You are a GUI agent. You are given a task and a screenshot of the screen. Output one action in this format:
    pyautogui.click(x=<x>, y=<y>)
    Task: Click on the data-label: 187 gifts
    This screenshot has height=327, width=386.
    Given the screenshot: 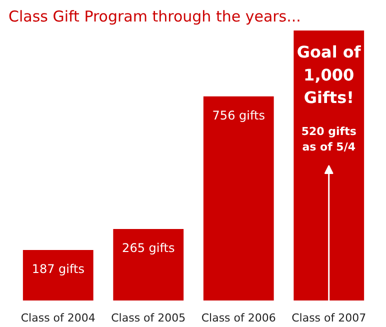 What is the action you would take?
    pyautogui.click(x=58, y=269)
    